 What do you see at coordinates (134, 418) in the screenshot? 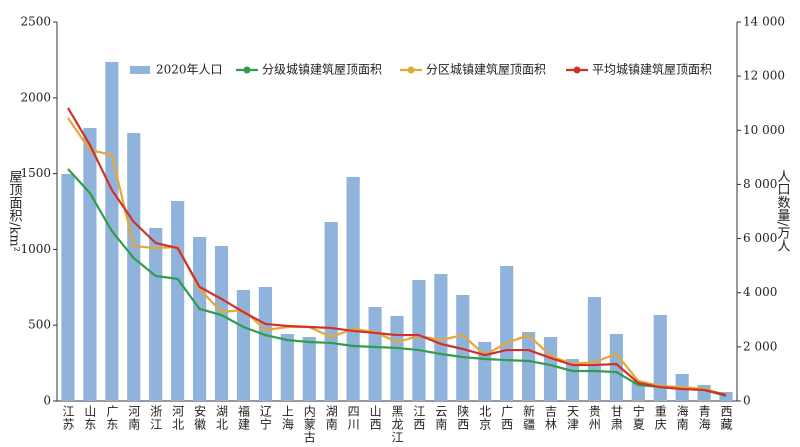
I see `x-tick-label: 河南` at bounding box center [134, 418].